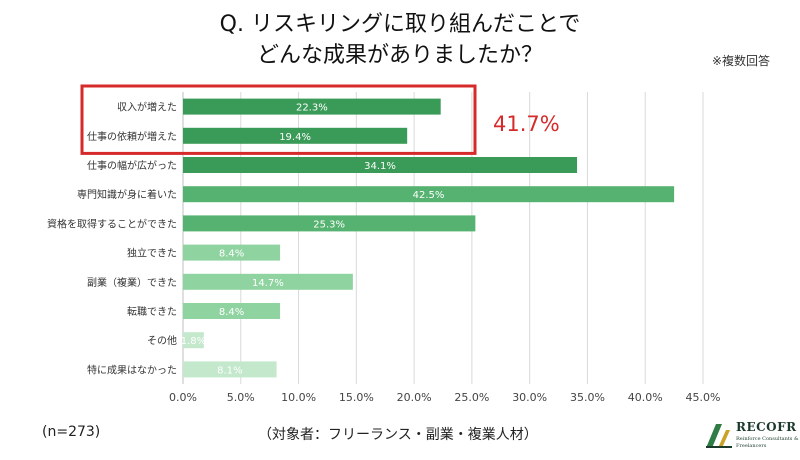 The width and height of the screenshot is (800, 460). I want to click on multiple-answer-note: ※複数回答, so click(740, 61).